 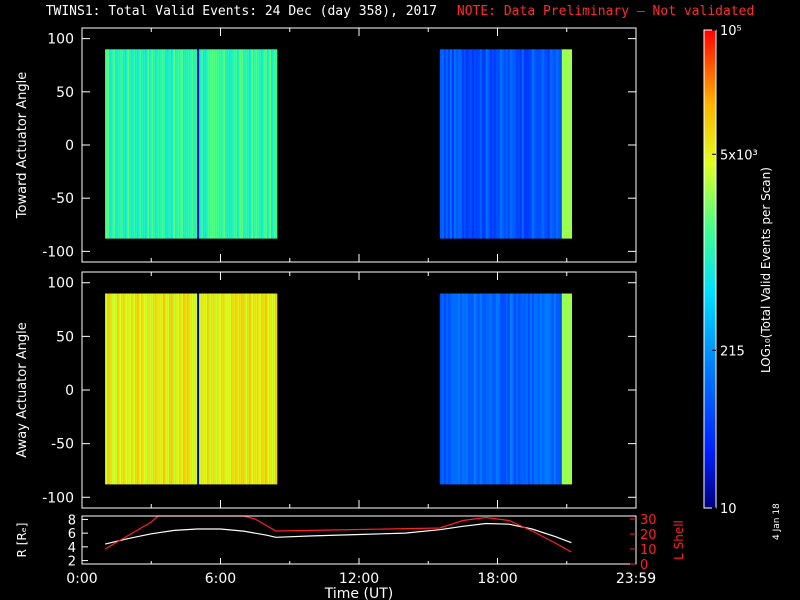 I want to click on x-tick-label: 0:00, so click(x=81, y=579).